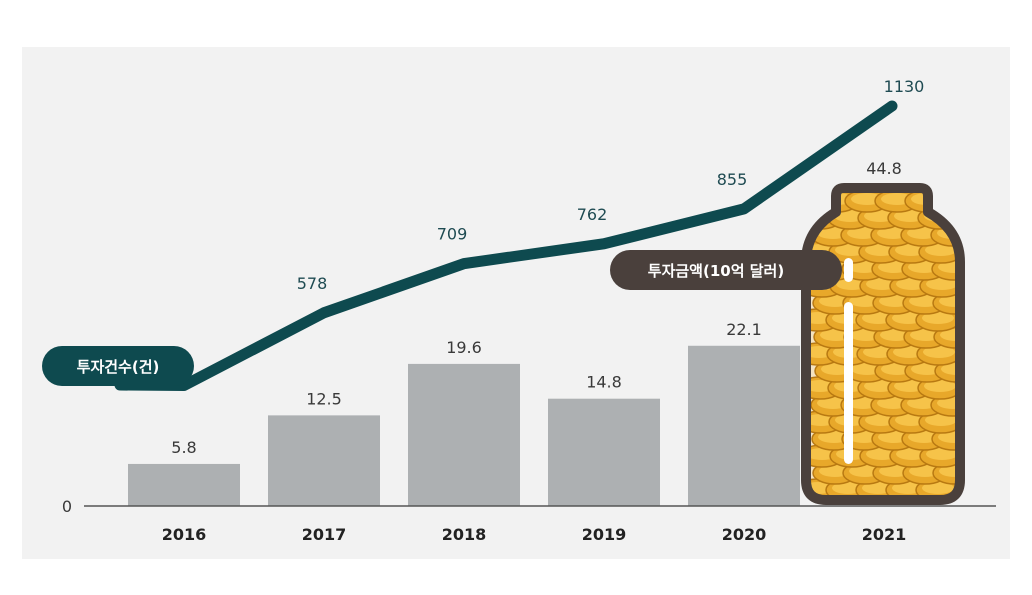 The width and height of the screenshot is (1032, 595). What do you see at coordinates (716, 271) in the screenshot?
I see `svg-text: 투자금액(10억 달러)` at bounding box center [716, 271].